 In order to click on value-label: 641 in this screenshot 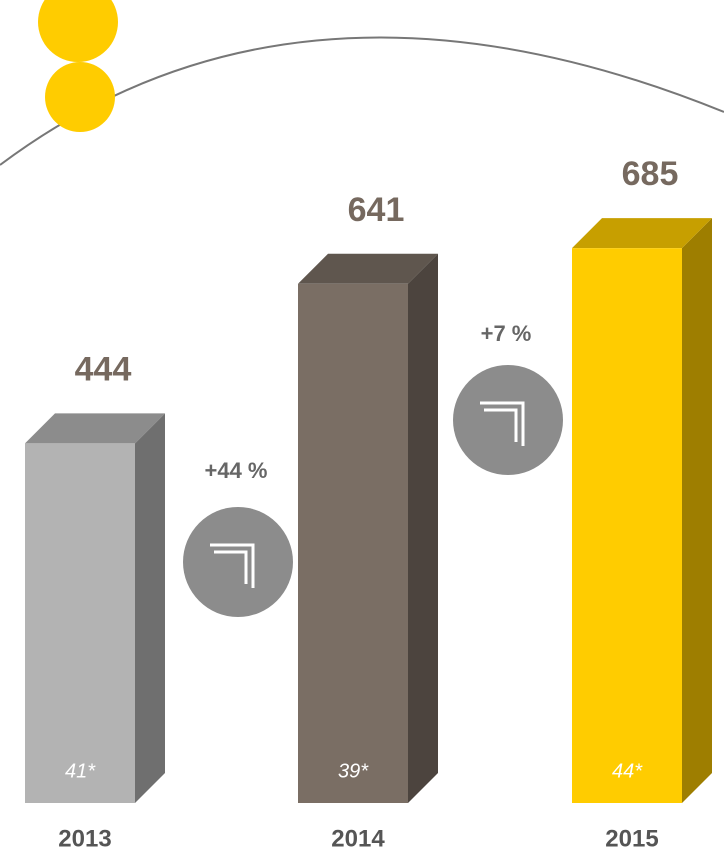, I will do `click(376, 210)`.